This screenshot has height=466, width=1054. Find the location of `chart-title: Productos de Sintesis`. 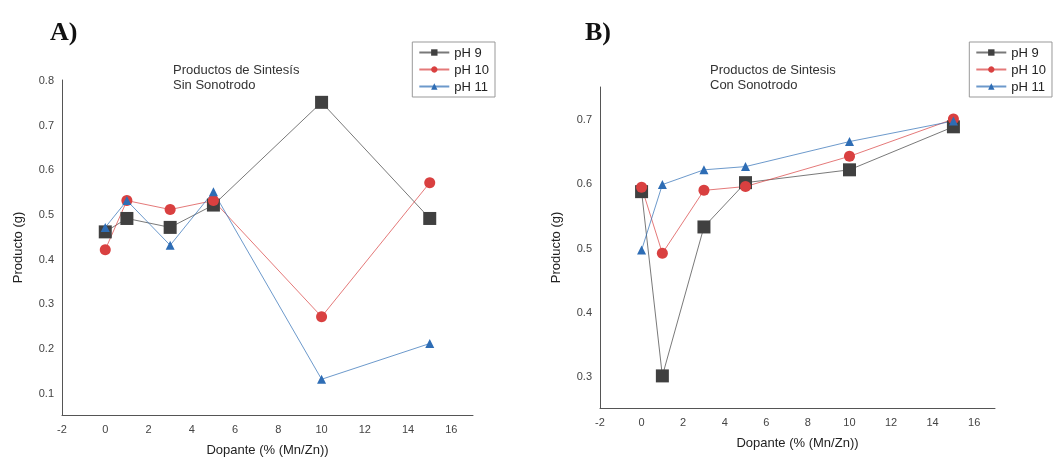

chart-title: Productos de Sintesis is located at coordinates (773, 69).